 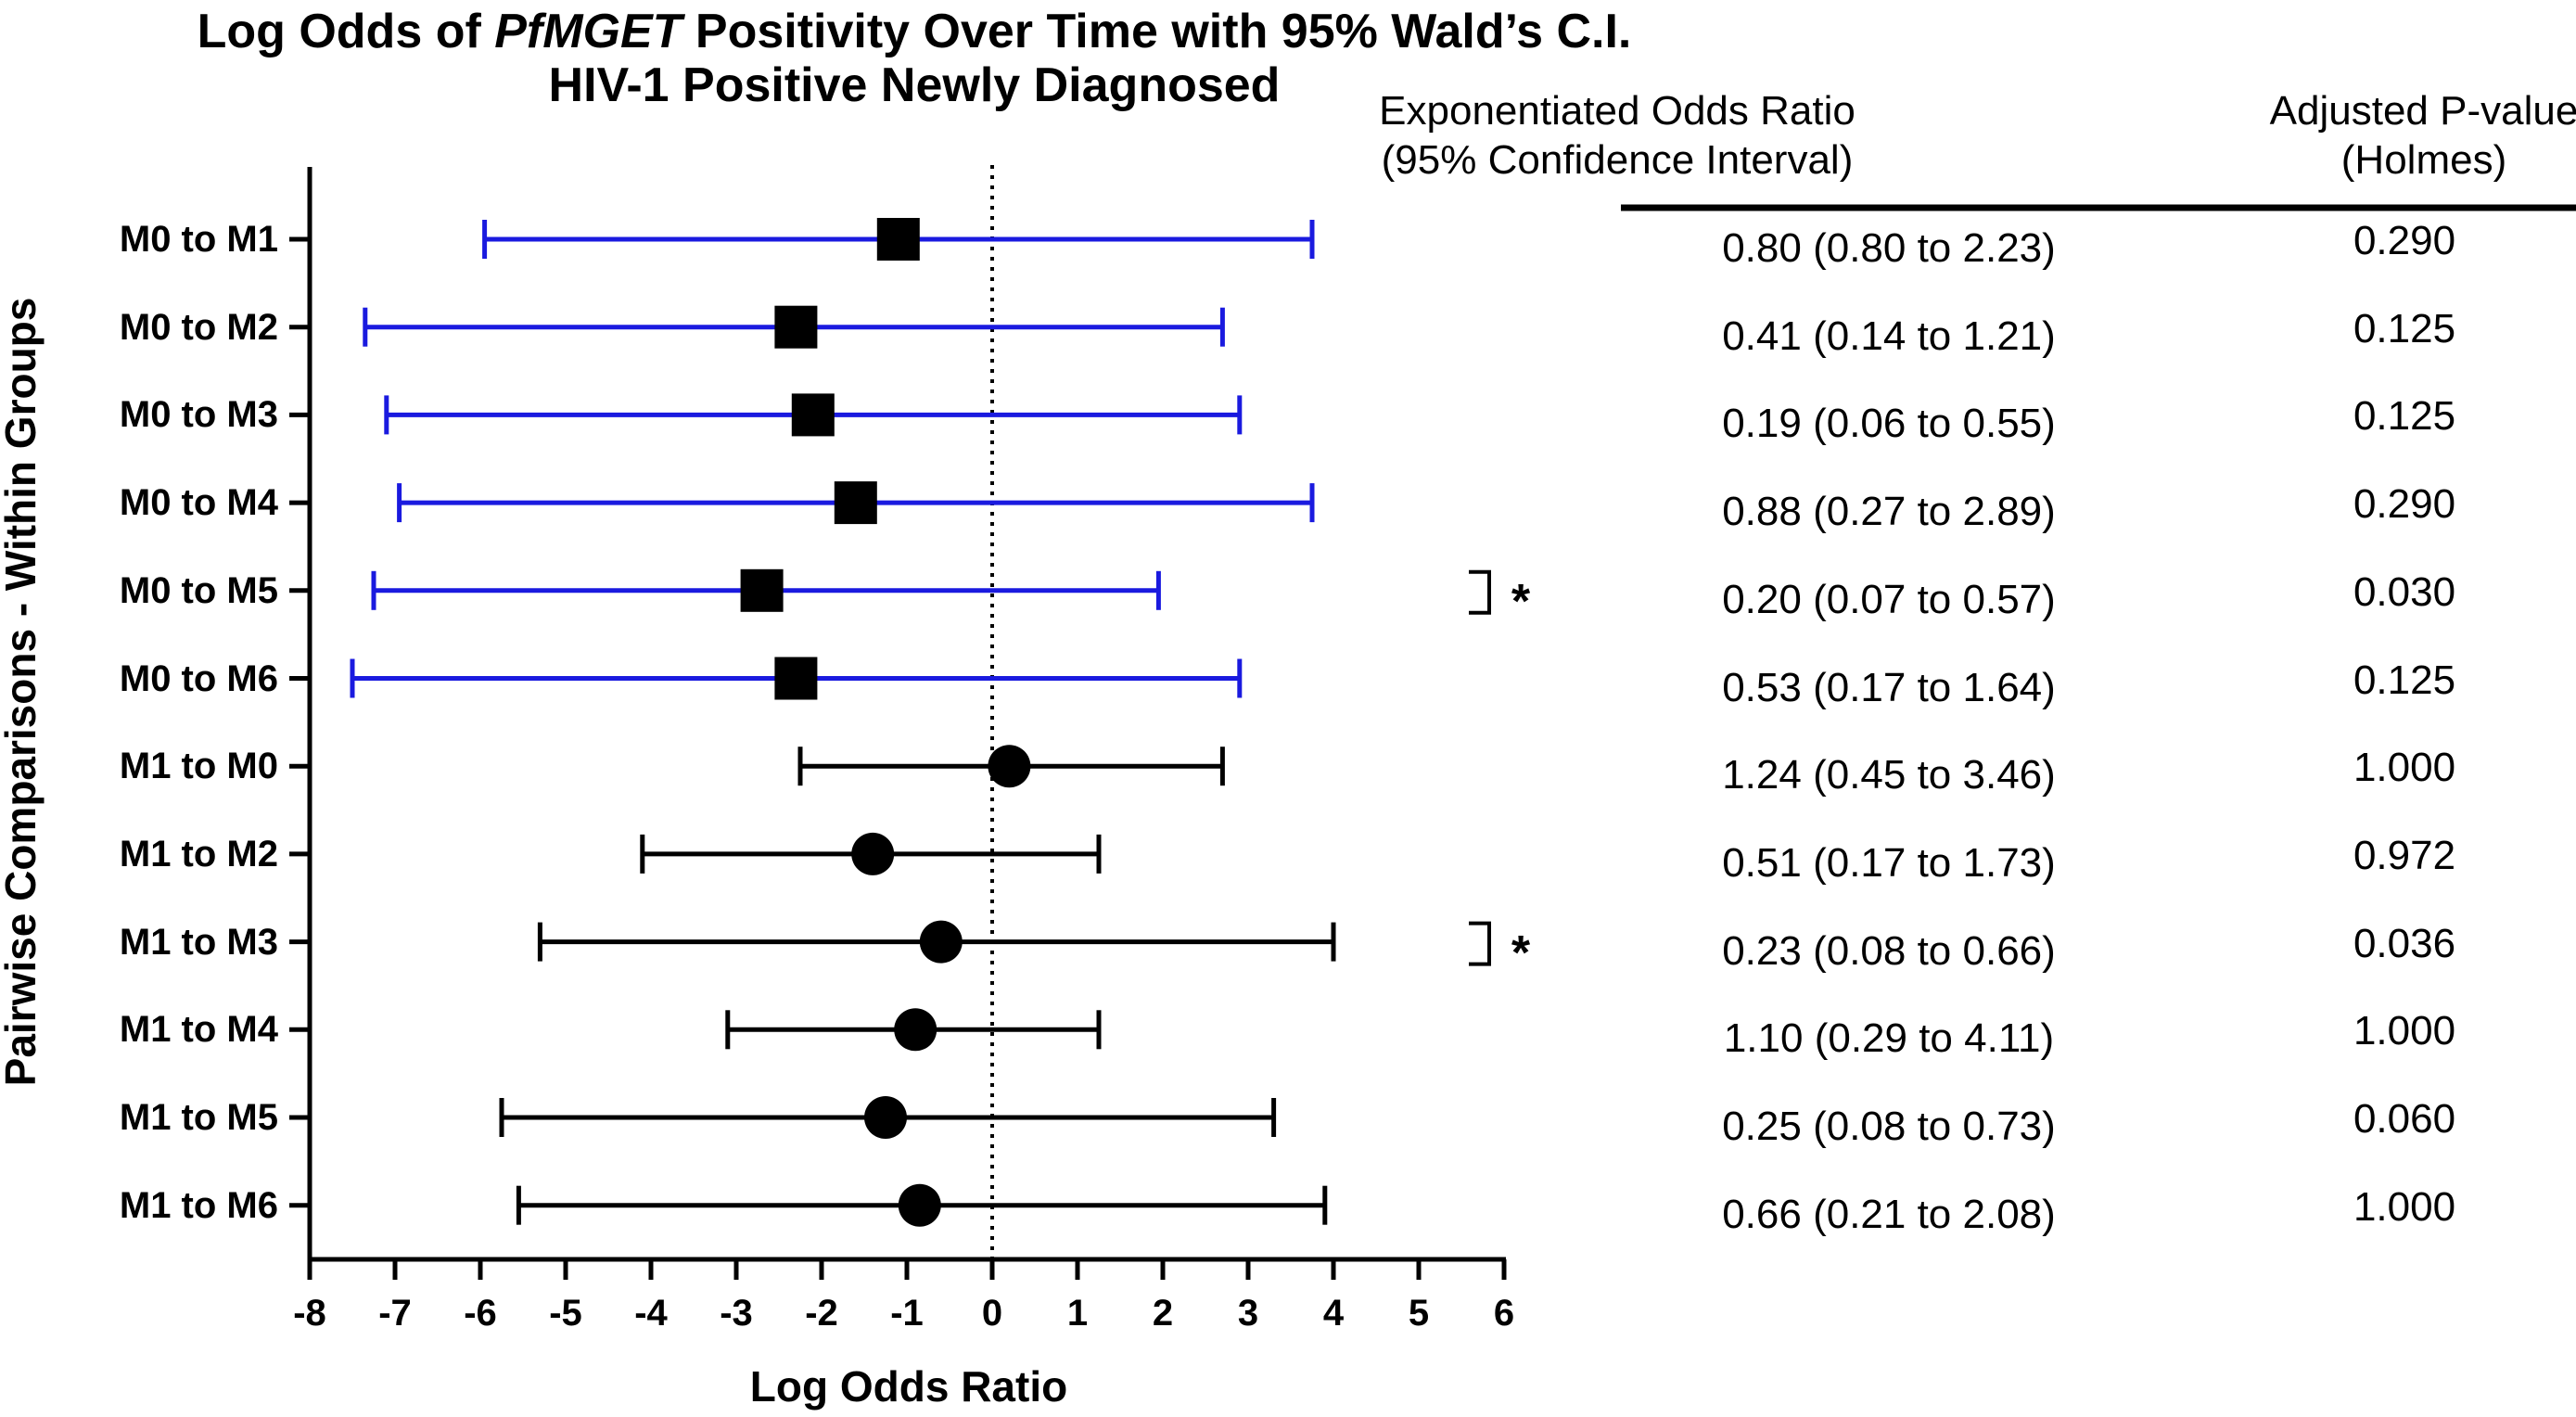 What do you see at coordinates (1333, 1313) in the screenshot?
I see `x-tick-label: 4` at bounding box center [1333, 1313].